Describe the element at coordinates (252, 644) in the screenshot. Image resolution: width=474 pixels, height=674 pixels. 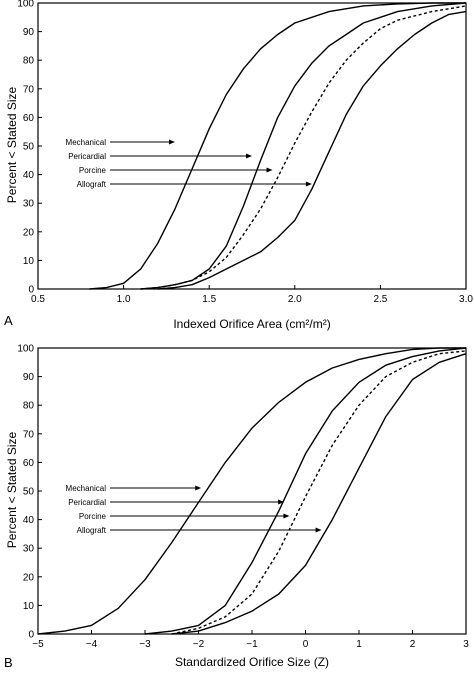
I see `chart-b-x-tick-label: −1` at that location.